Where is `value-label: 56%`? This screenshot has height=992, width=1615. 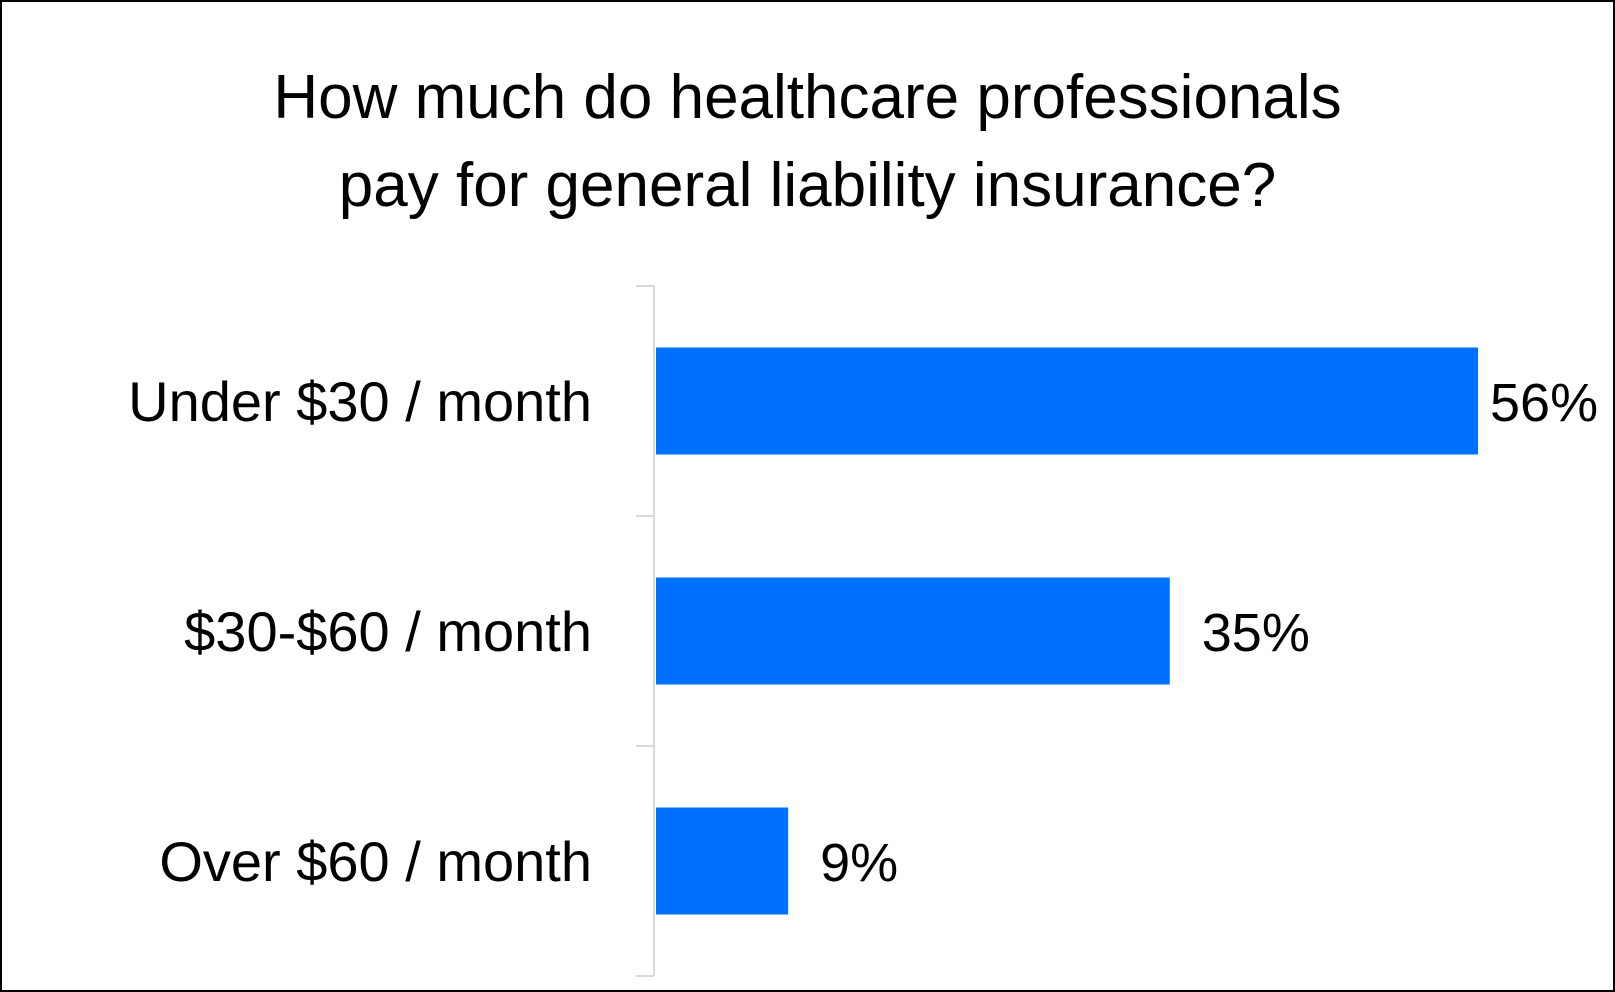
value-label: 56% is located at coordinates (1544, 403).